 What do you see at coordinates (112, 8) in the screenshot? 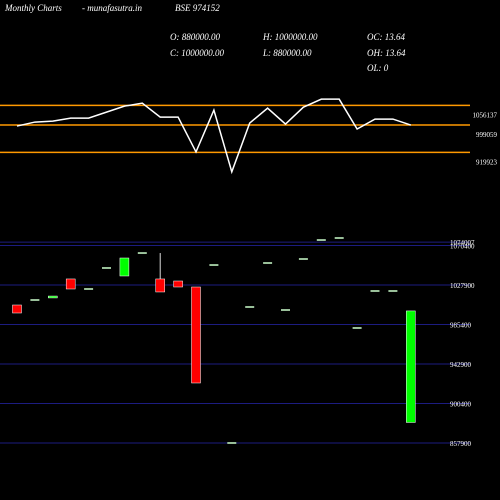
I see `source: - munafasutra.in` at bounding box center [112, 8].